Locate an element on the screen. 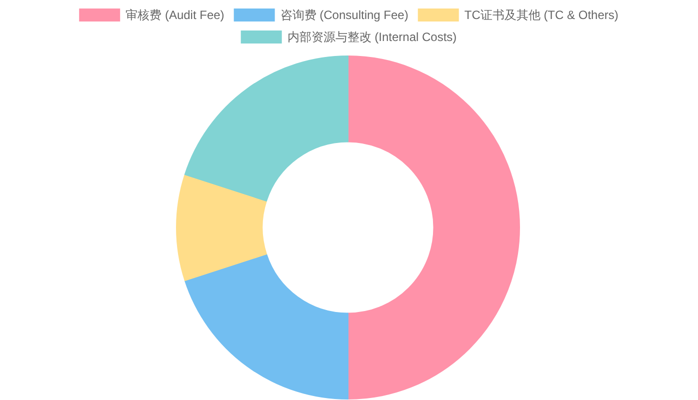  legend-label: TC证书及其他 (TC & Others) is located at coordinates (541, 15).